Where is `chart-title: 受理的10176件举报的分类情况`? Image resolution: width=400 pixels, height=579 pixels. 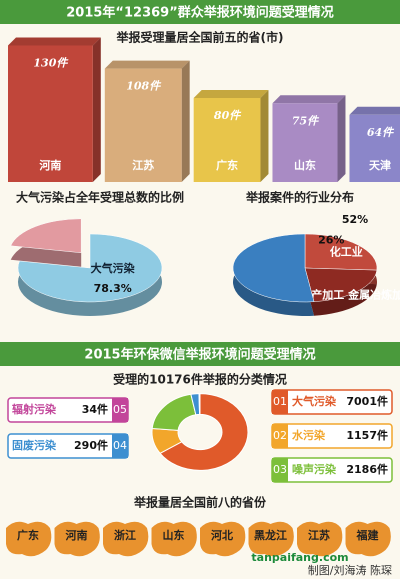
chart-title: 受理的10176件举报的分类情况 is located at coordinates (200, 379).